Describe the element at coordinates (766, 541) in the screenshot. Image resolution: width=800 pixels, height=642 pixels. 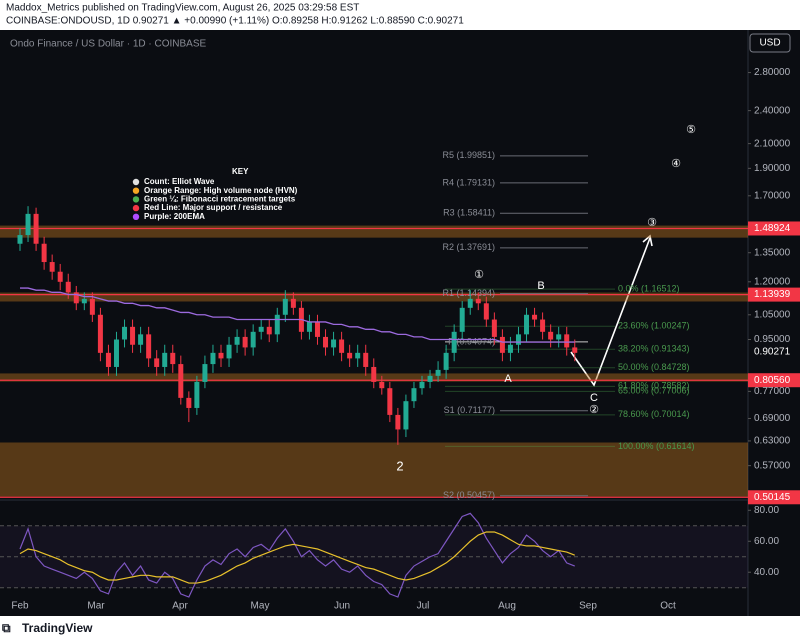
I see `rsi-tick-label: 60.00` at that location.